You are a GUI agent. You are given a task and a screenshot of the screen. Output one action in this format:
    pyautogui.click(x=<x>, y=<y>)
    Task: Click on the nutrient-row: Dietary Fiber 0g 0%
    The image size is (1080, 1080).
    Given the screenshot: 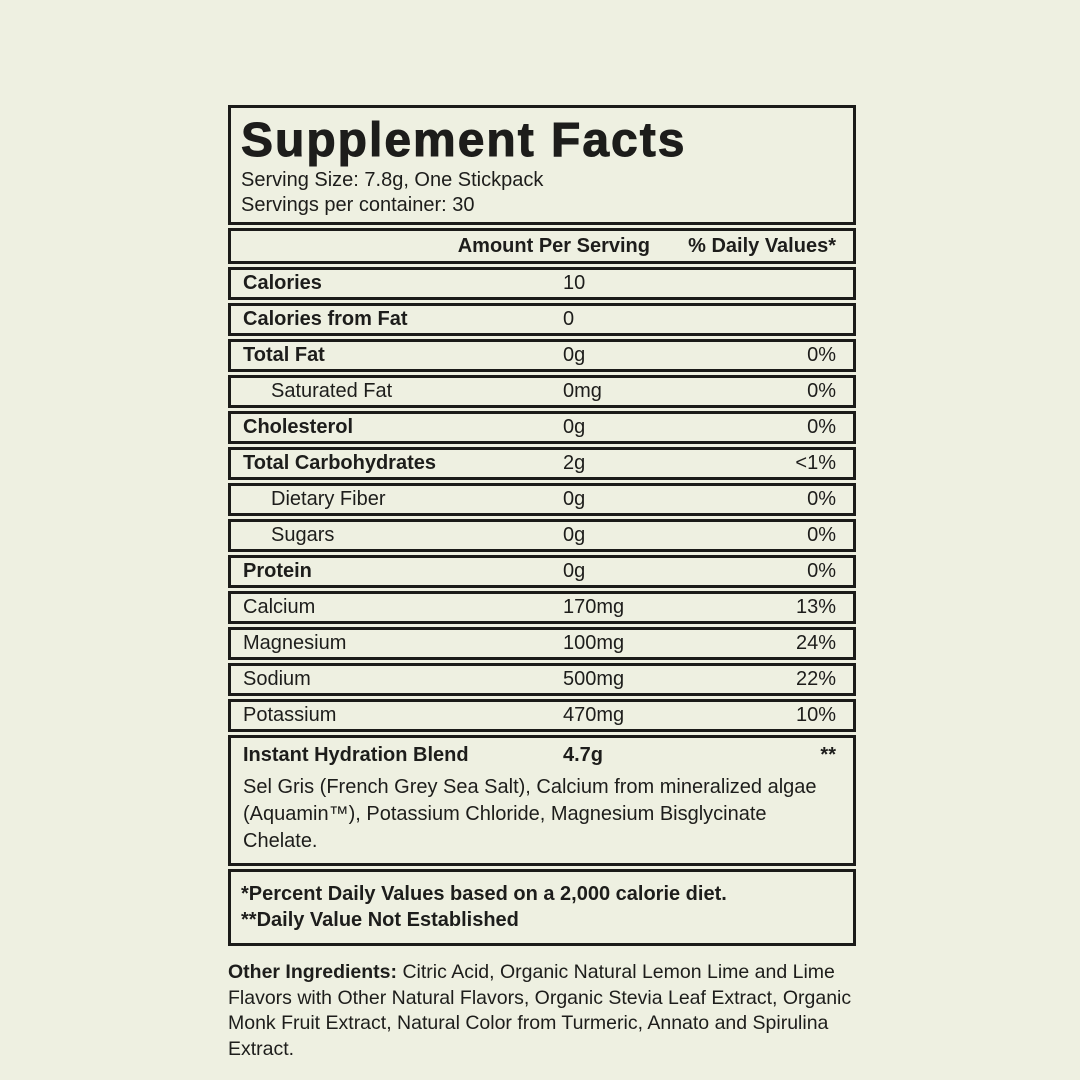 What is the action you would take?
    pyautogui.click(x=542, y=499)
    